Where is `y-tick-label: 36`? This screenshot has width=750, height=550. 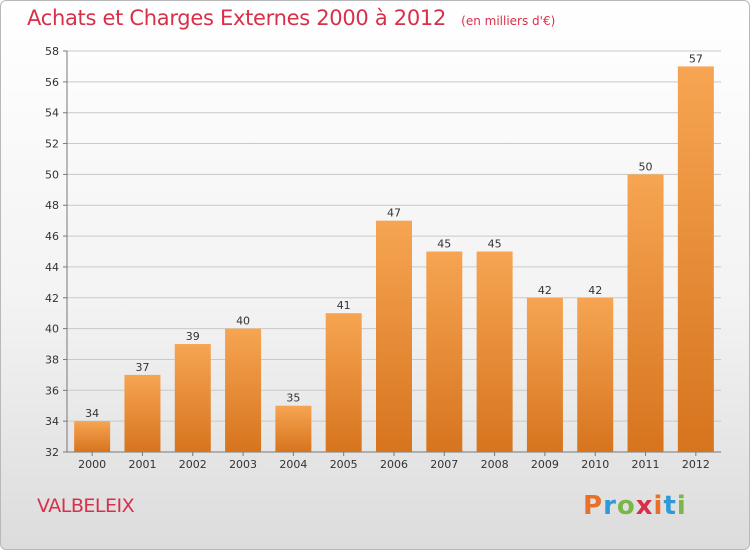 y-tick-label: 36 is located at coordinates (52, 390).